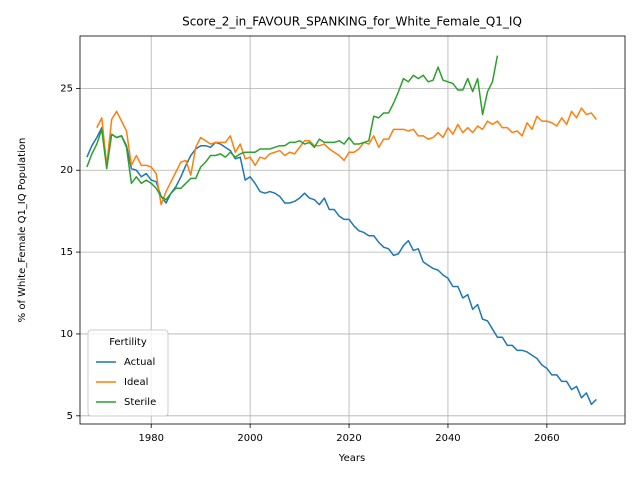  I want to click on y-tick-label: 15, so click(66, 252).